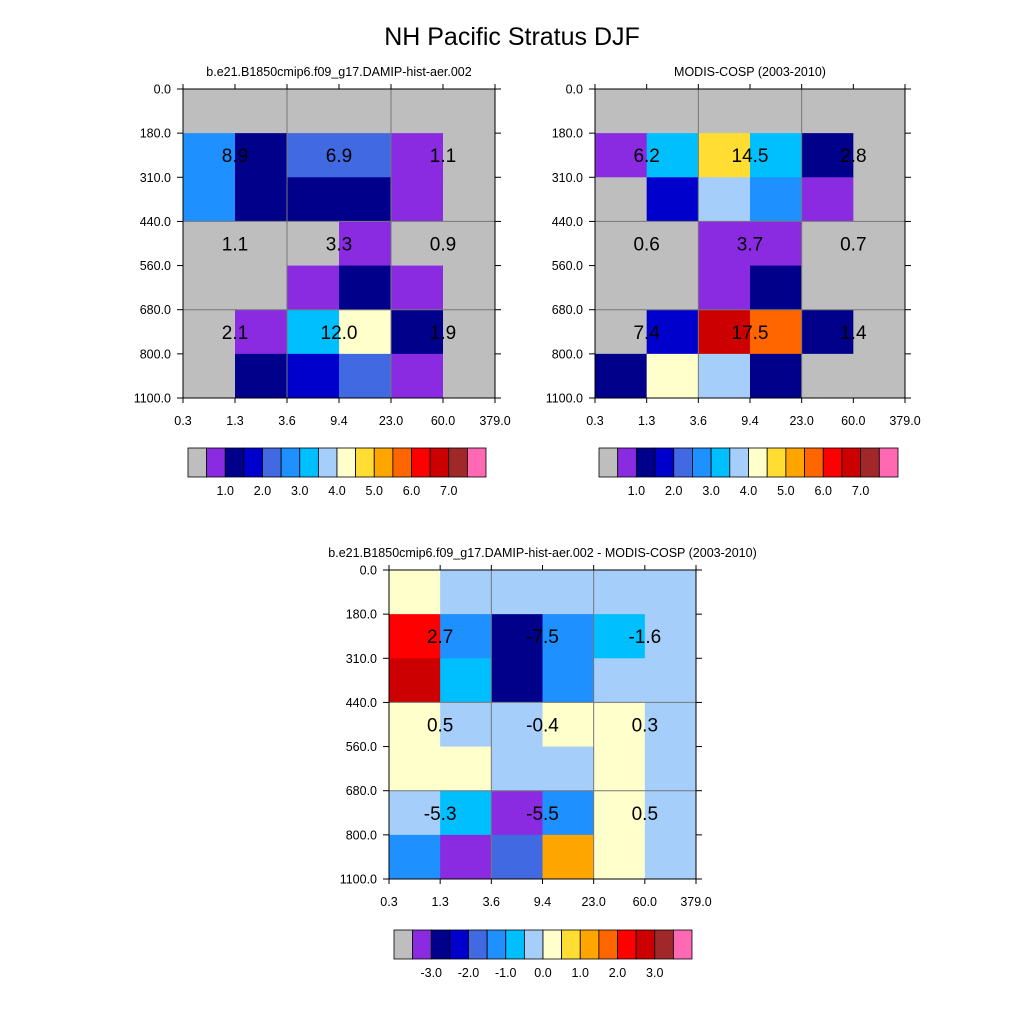  Describe the element at coordinates (645, 902) in the screenshot. I see `x-tick-label: 60.0` at that location.